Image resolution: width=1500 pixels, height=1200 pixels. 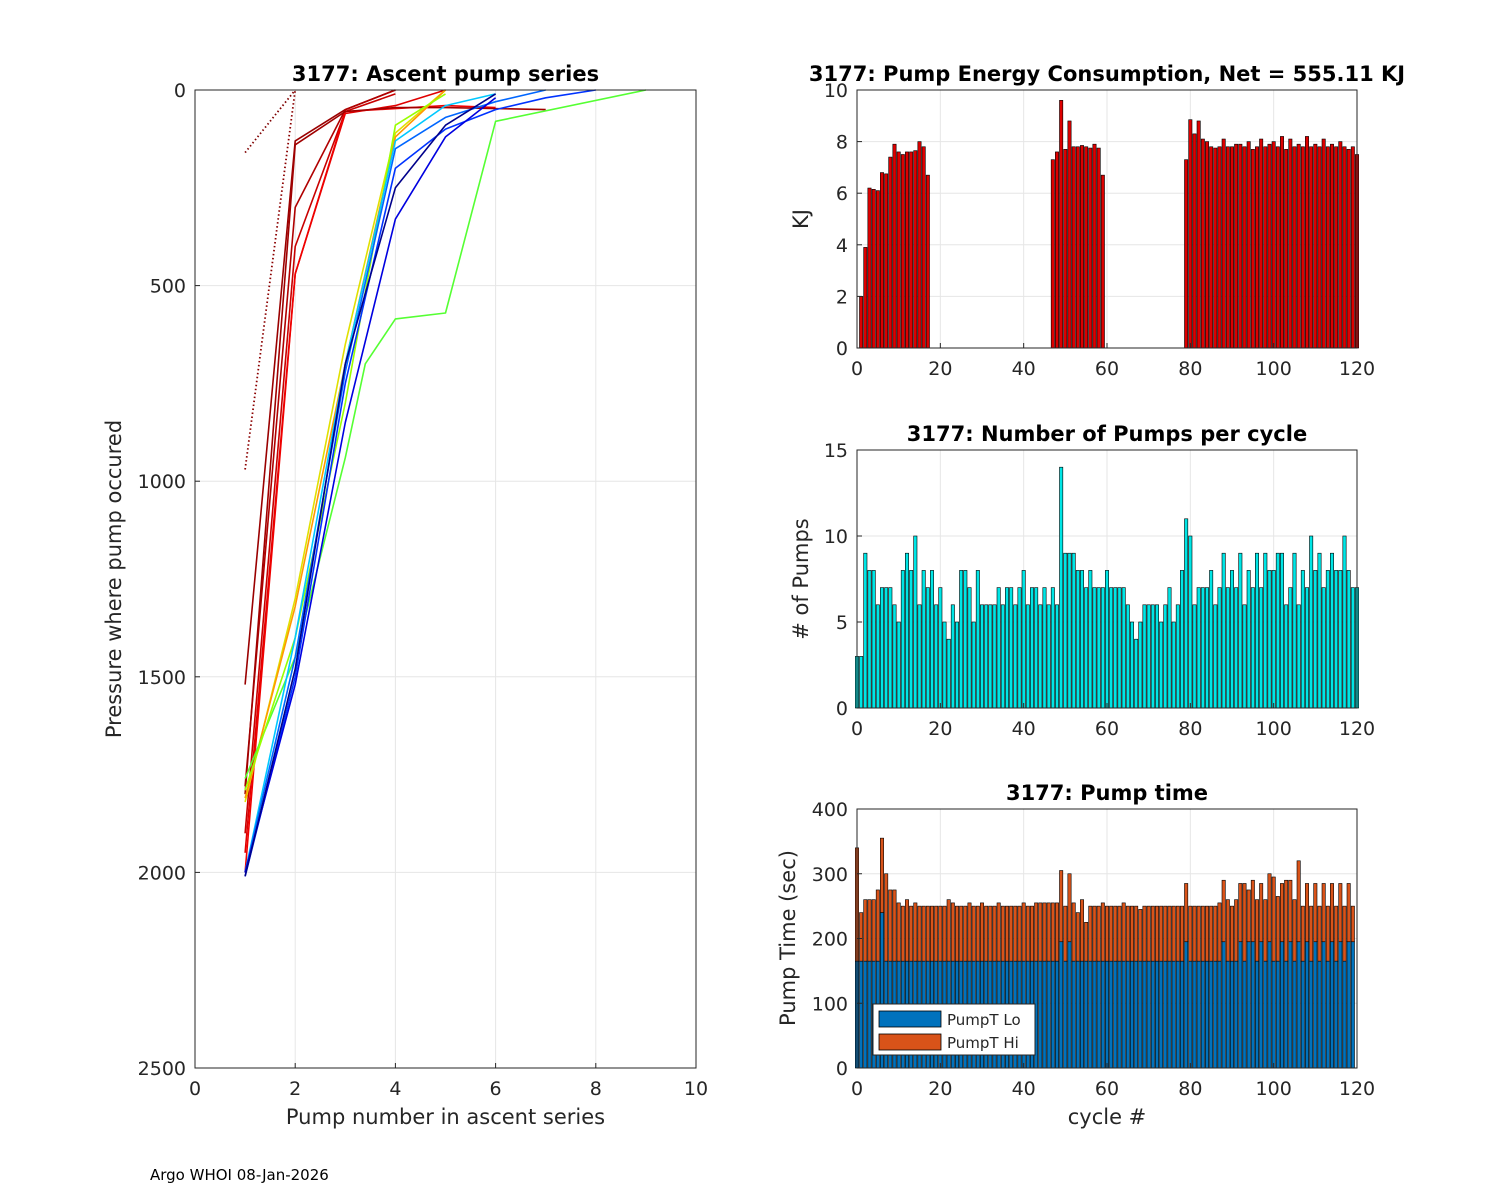 What do you see at coordinates (842, 709) in the screenshot?
I see `pumps-ytick-label: 0` at bounding box center [842, 709].